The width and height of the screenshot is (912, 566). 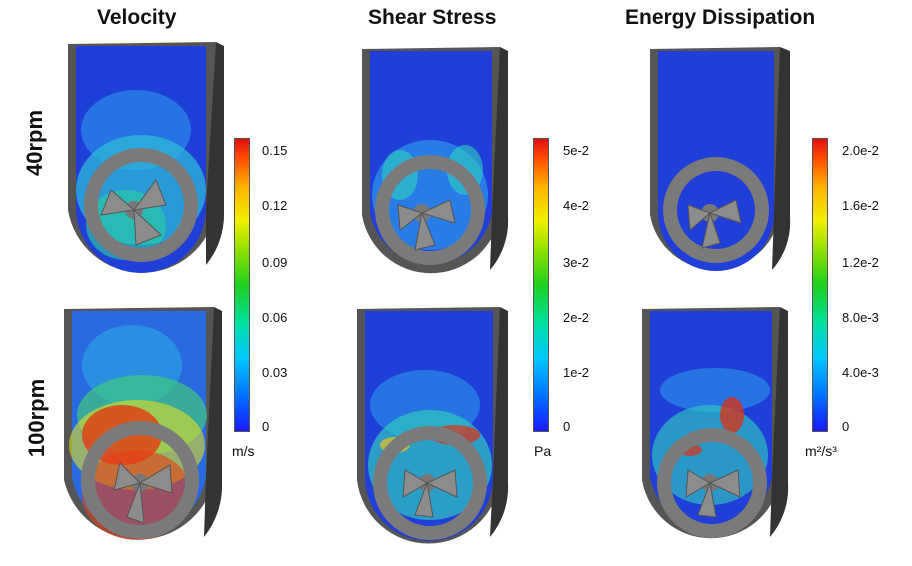 I want to click on energy-dissipation-tick: 1.2e-2, so click(x=860, y=262).